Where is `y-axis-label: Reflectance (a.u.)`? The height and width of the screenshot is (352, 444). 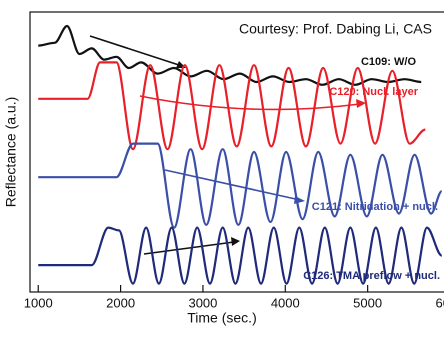
y-axis-label: Reflectance (a.u.) is located at coordinates (11, 152).